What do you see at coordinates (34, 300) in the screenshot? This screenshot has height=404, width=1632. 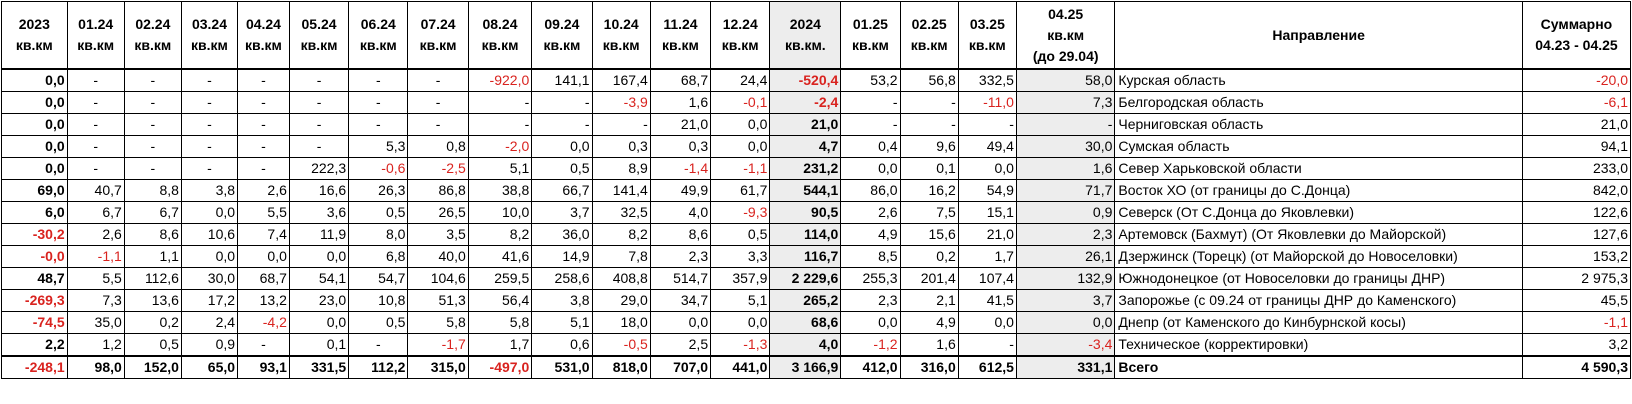 I see `value-cell: -269,3` at bounding box center [34, 300].